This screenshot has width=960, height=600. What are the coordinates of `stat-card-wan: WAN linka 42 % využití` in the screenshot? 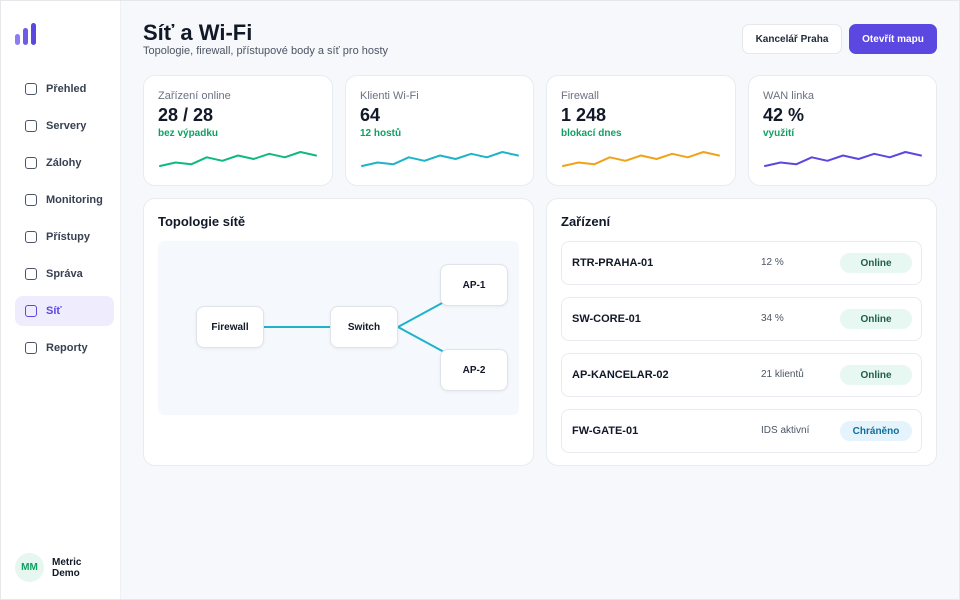 It's located at (842, 130).